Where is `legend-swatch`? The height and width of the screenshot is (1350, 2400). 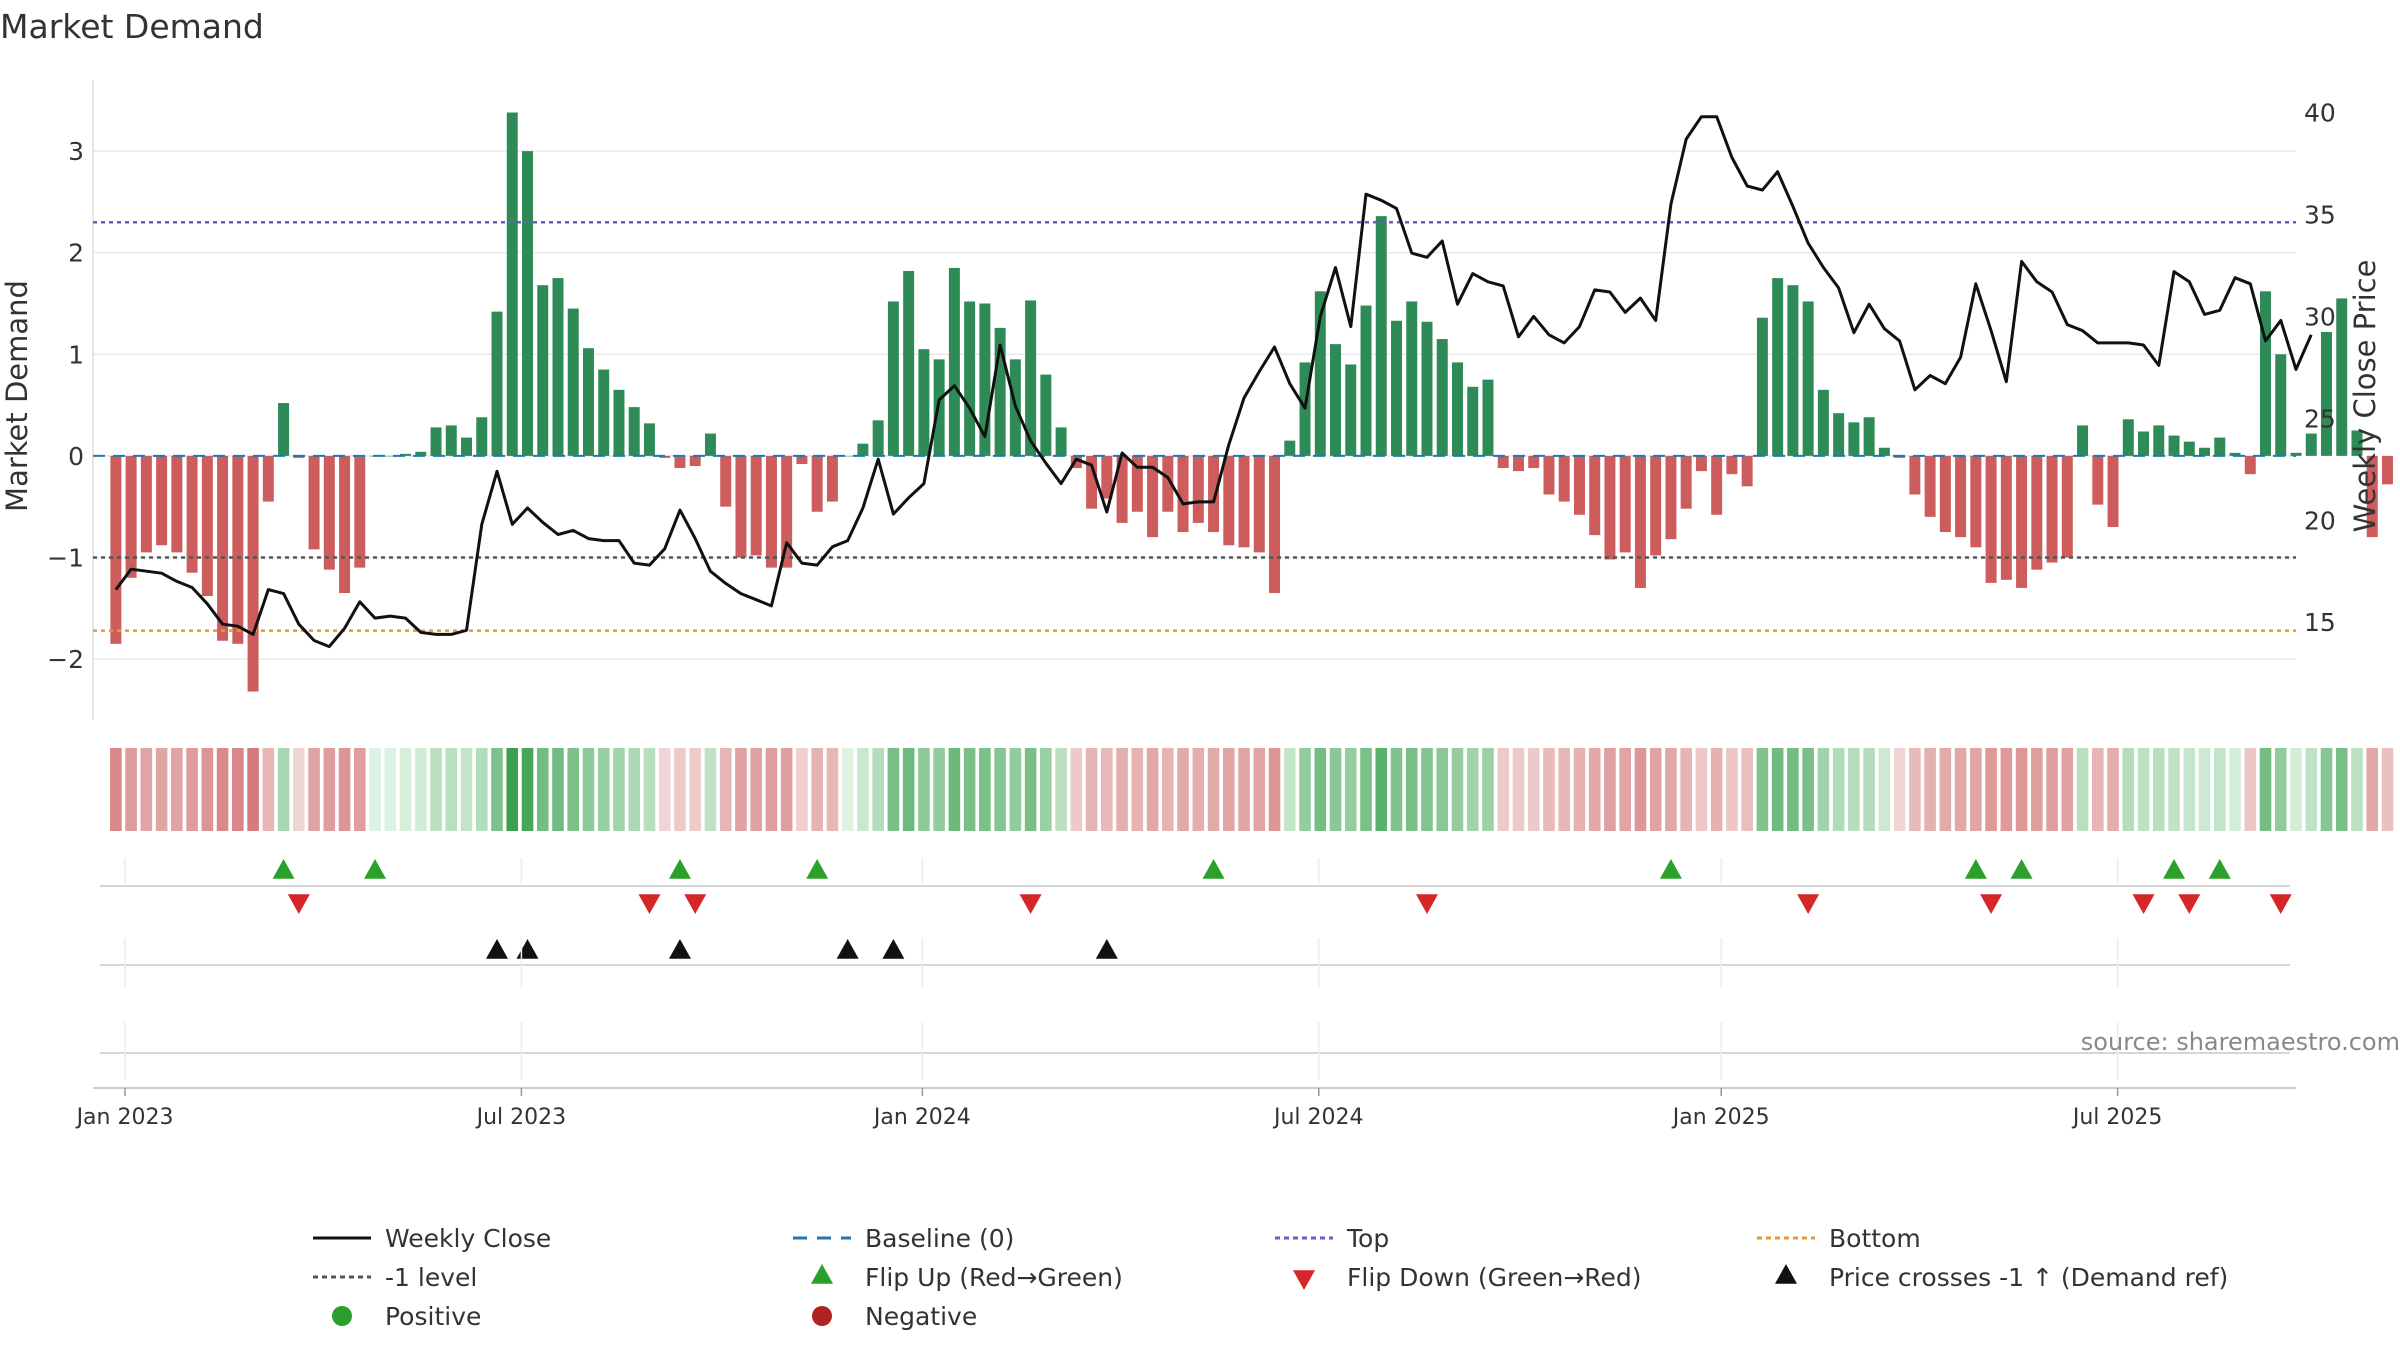
legend-swatch is located at coordinates (1304, 1280).